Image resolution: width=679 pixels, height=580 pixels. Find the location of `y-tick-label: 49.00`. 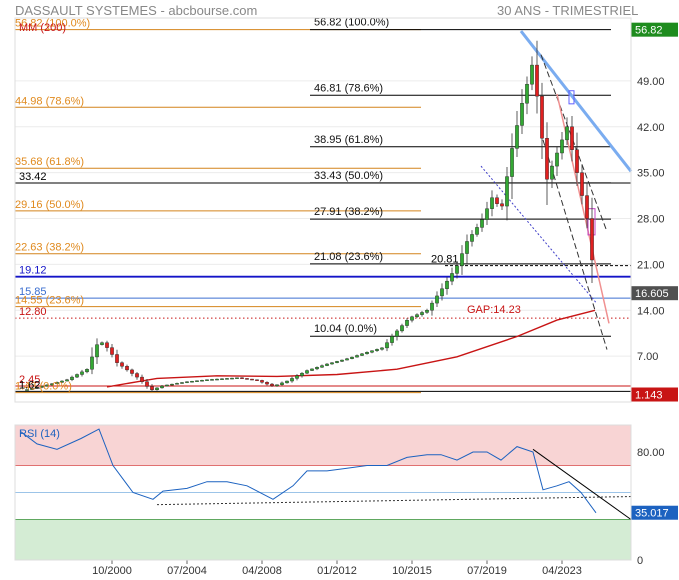

y-tick-label: 49.00 is located at coordinates (651, 82).